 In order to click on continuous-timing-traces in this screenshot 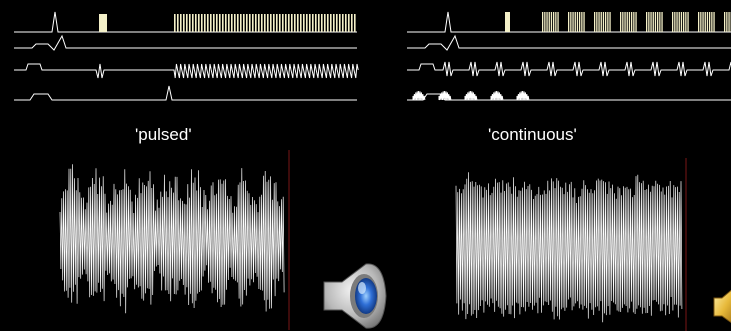, I will do `click(569, 56)`.